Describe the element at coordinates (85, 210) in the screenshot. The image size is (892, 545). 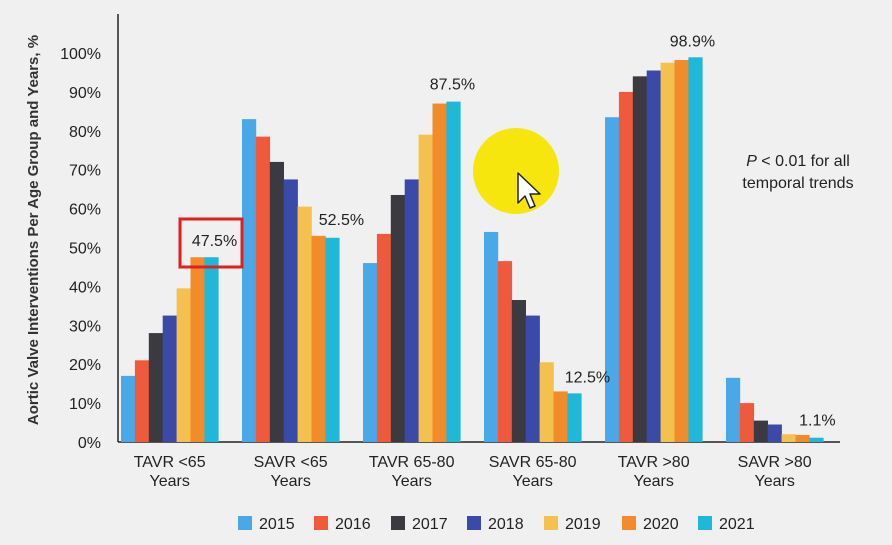
I see `y-tick-label: 60%` at that location.